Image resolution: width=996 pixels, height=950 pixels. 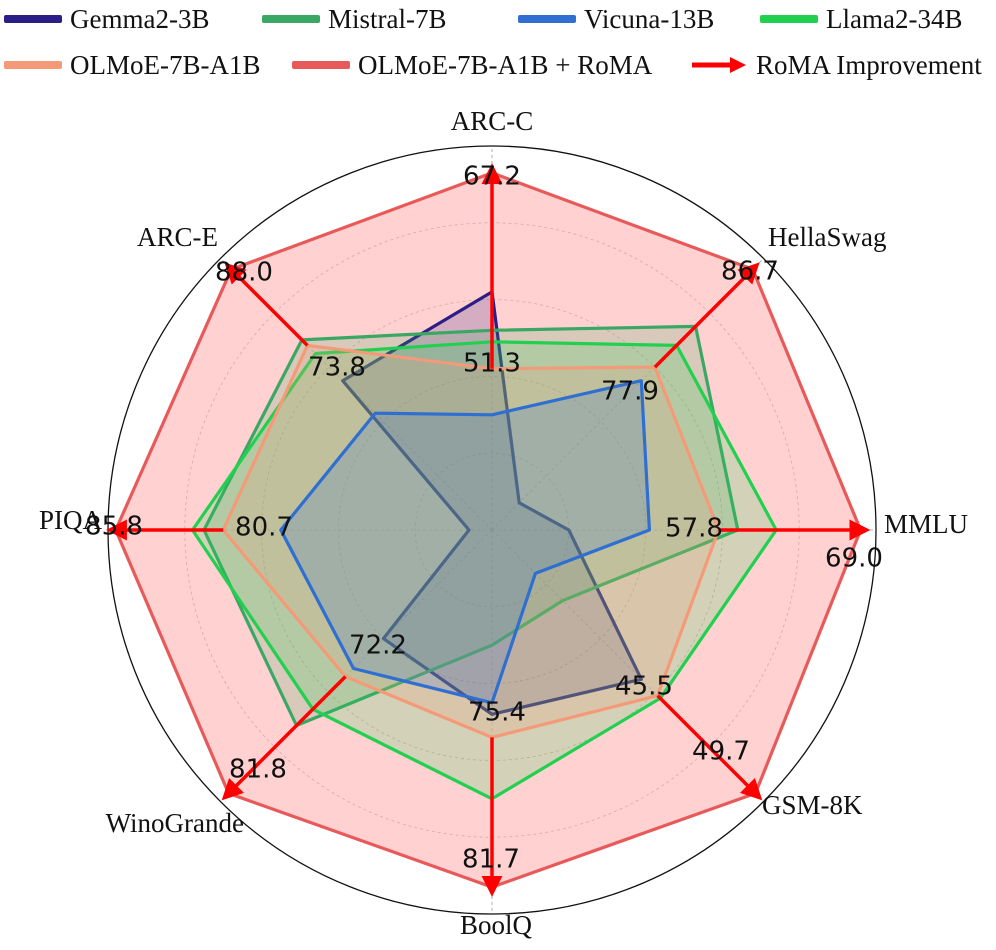 I want to click on baseline-value-label: 73.8, so click(x=337, y=368).